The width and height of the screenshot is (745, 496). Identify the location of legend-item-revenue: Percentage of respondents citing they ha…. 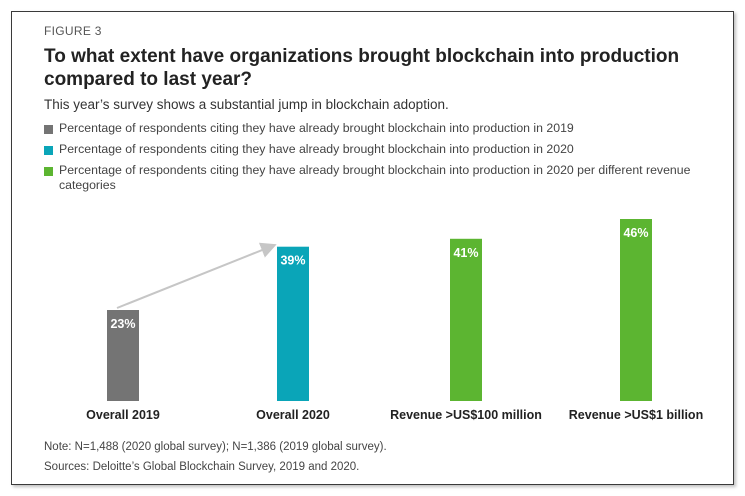
(369, 178).